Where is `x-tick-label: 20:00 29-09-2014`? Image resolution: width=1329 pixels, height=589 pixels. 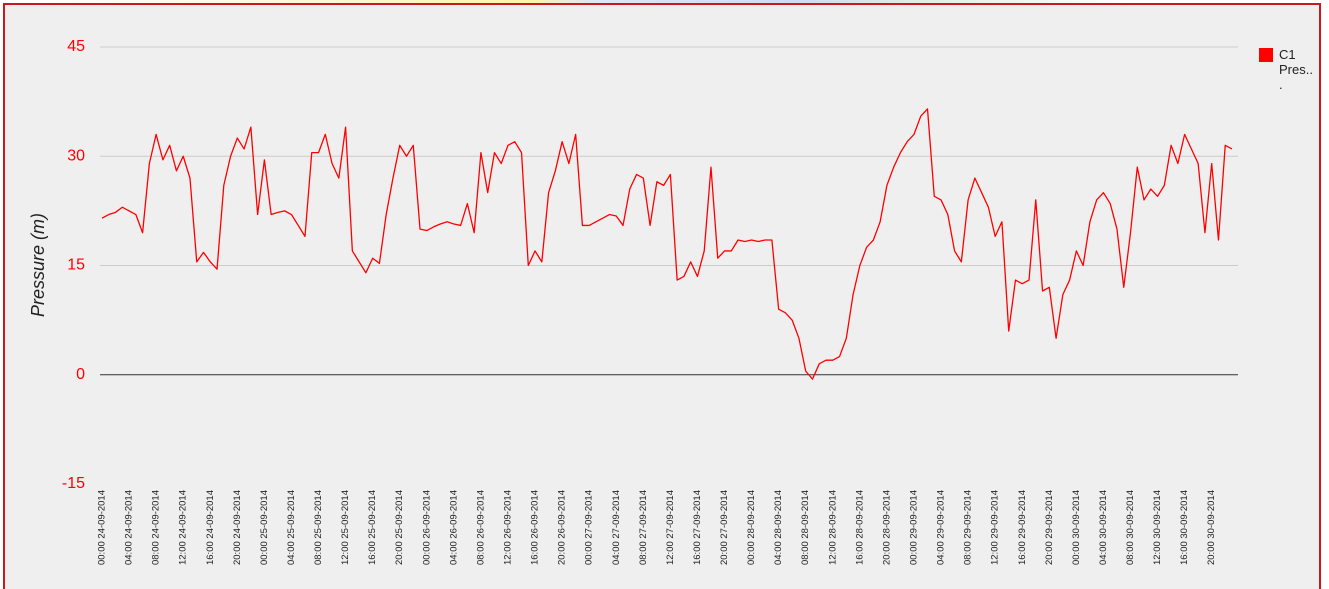
x-tick-label: 20:00 29-09-2014 is located at coordinates (1049, 527).